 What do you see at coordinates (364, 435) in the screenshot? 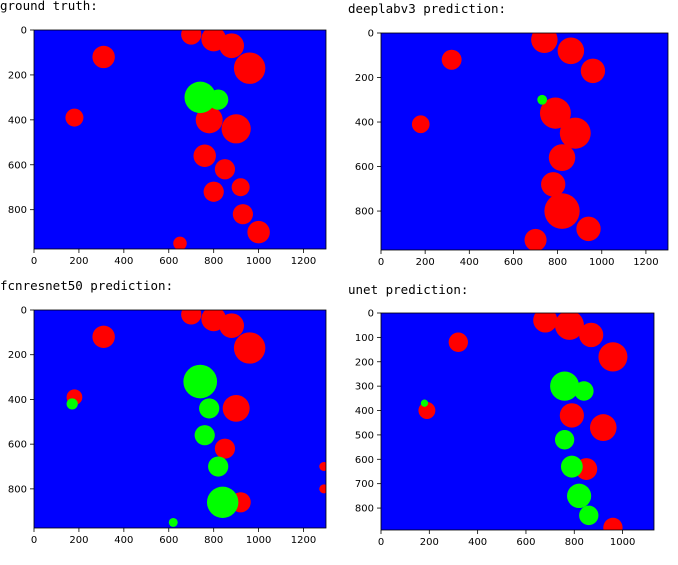
I see `y-tick-label: 500` at bounding box center [364, 435].